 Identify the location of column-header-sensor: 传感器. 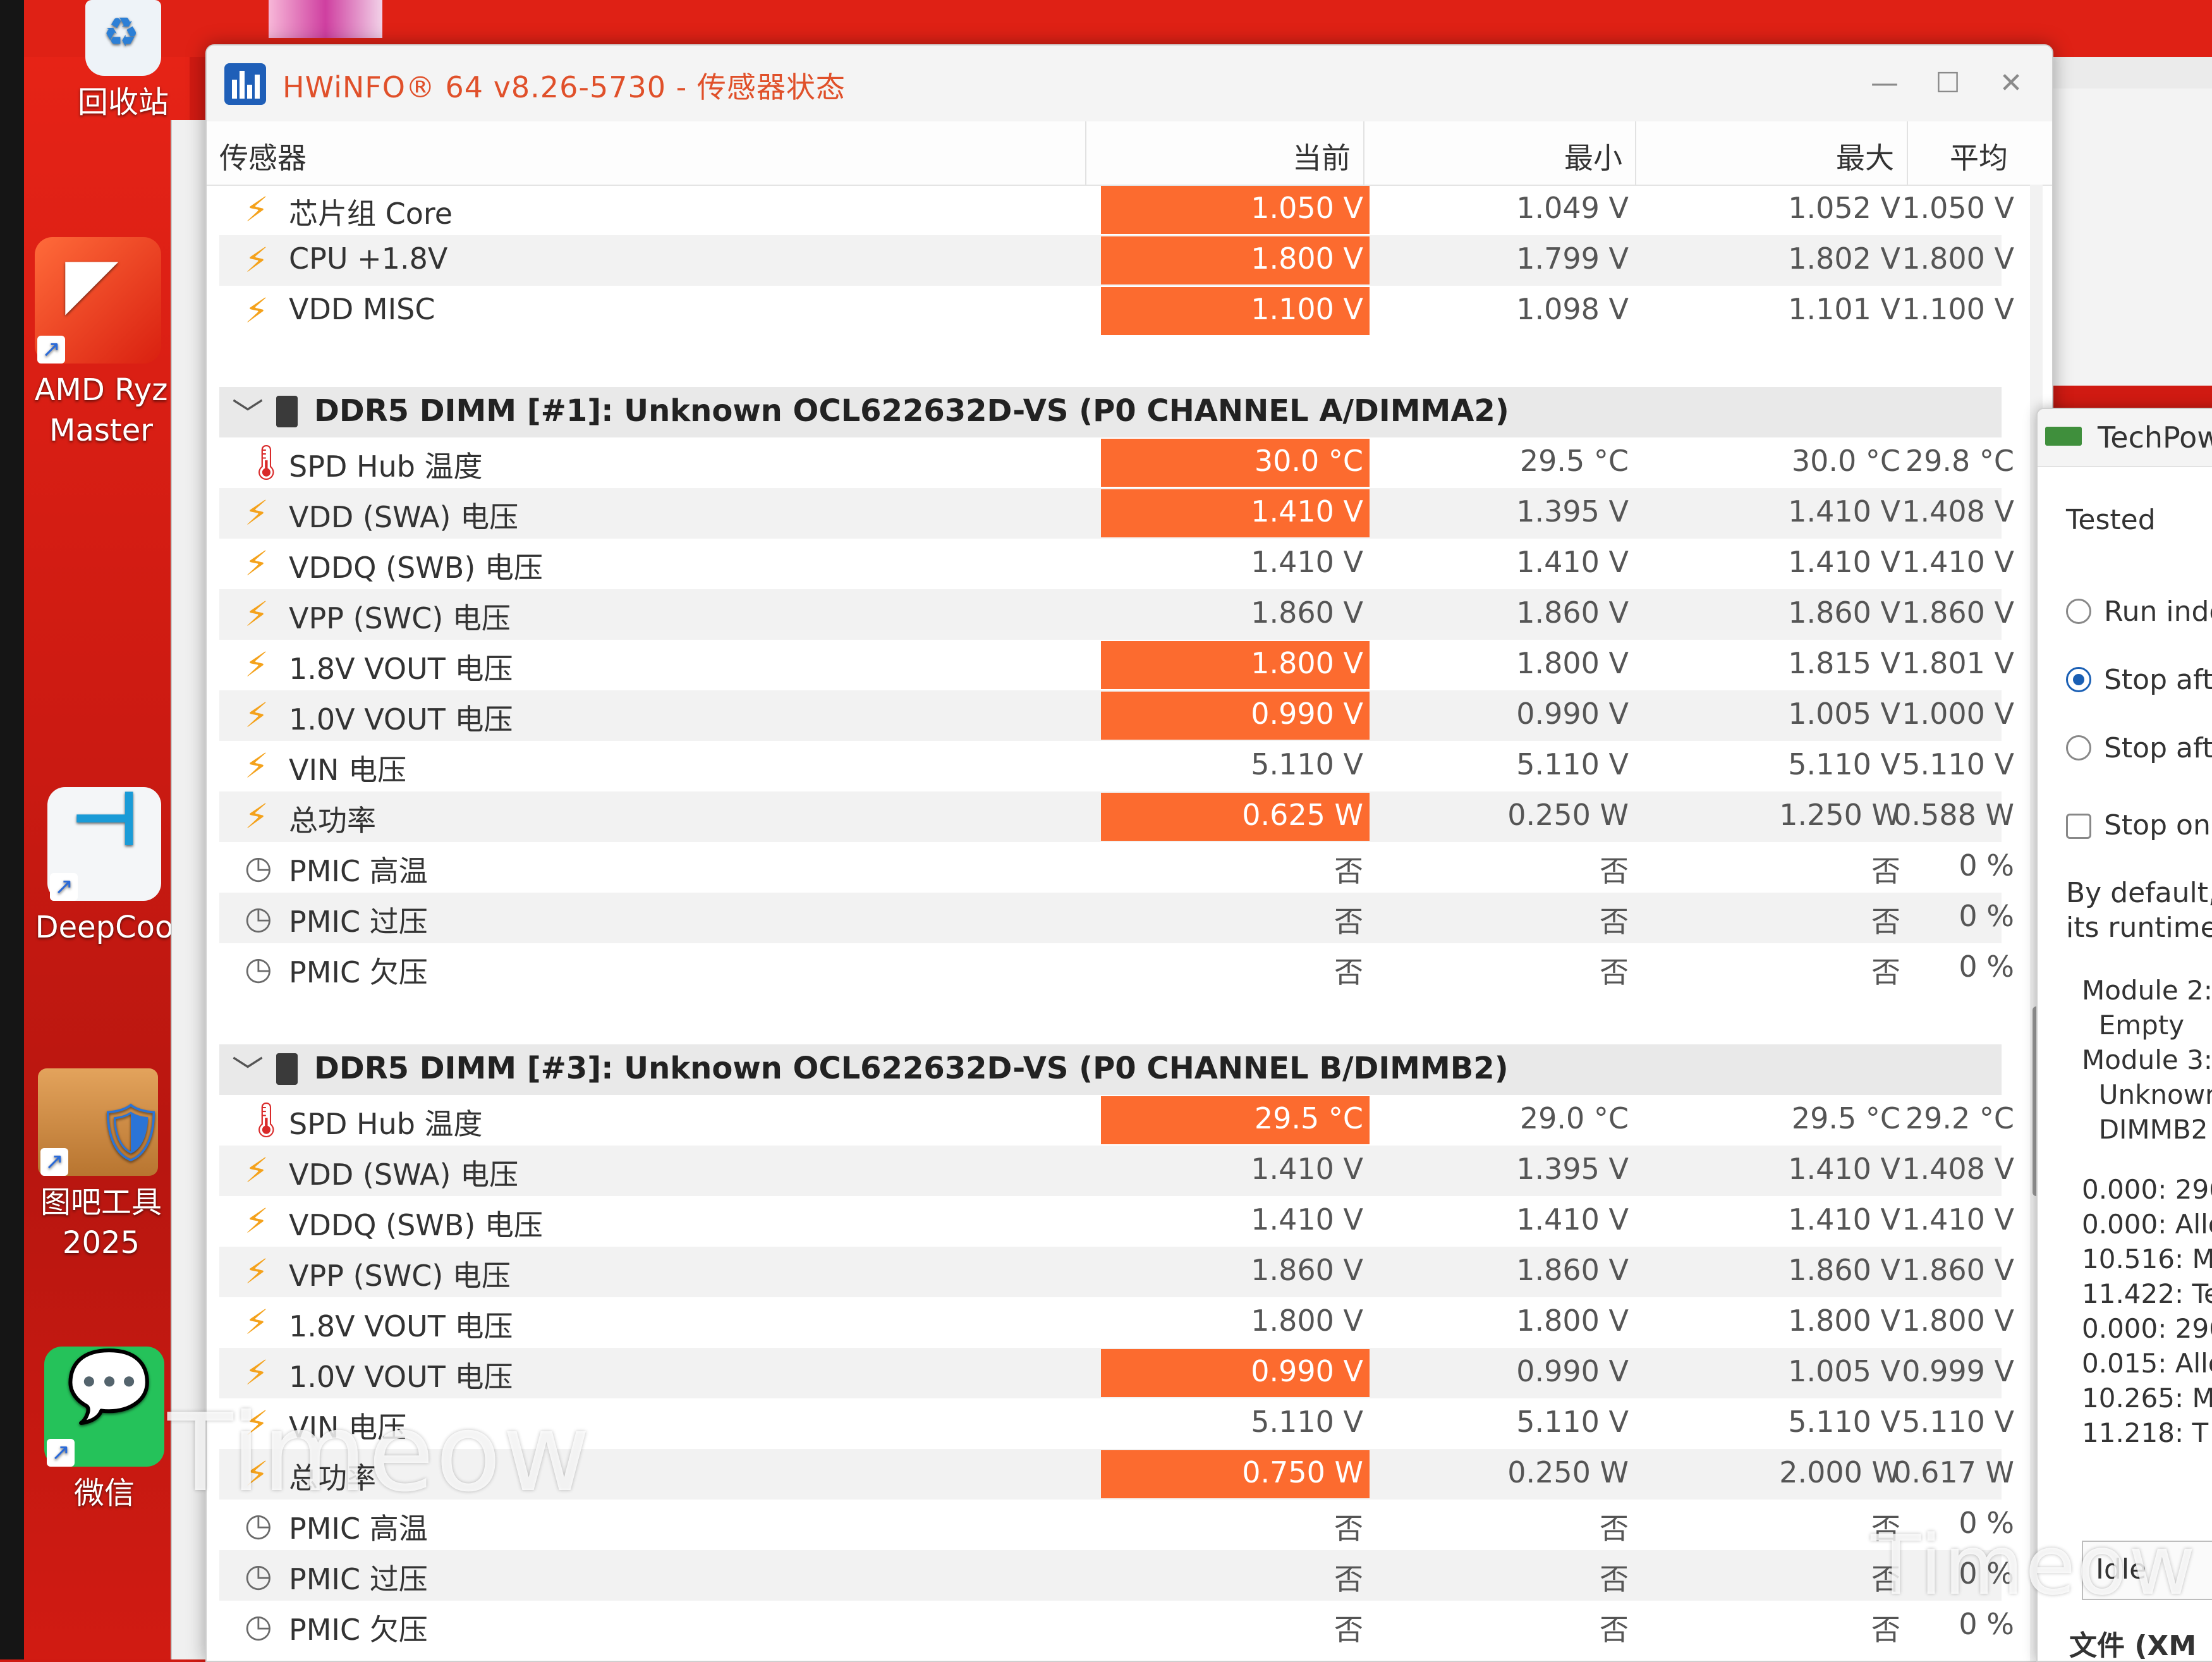
(263, 158).